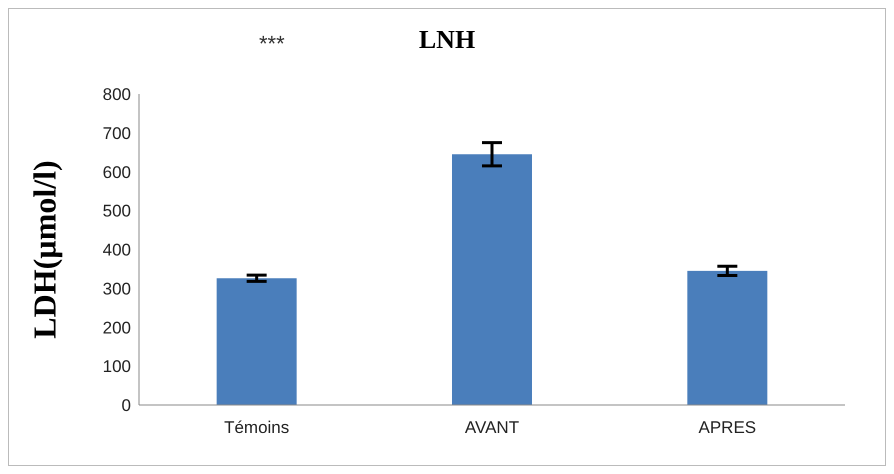 Image resolution: width=894 pixels, height=474 pixels. Describe the element at coordinates (116, 328) in the screenshot. I see `y-tick-label: 200` at that location.